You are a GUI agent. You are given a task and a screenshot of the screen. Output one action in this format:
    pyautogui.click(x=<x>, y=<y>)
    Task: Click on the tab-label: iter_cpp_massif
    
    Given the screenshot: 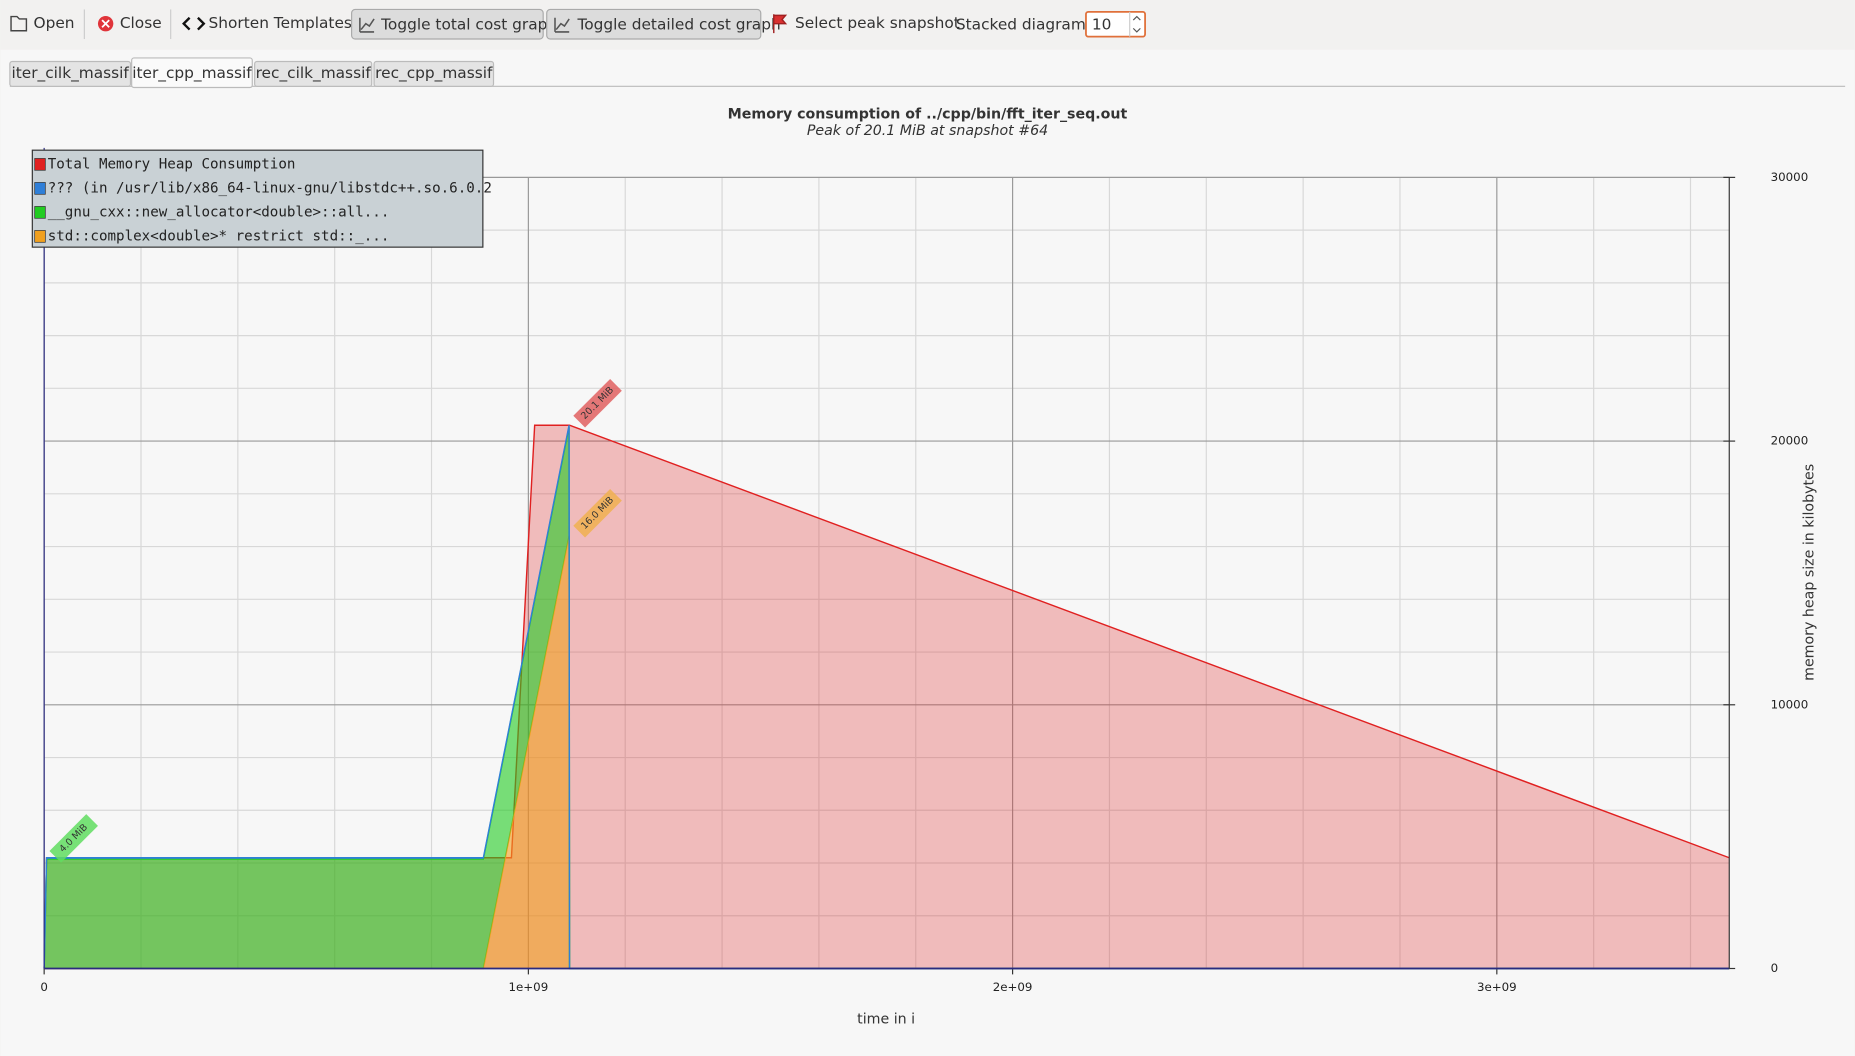 What is the action you would take?
    pyautogui.click(x=192, y=73)
    